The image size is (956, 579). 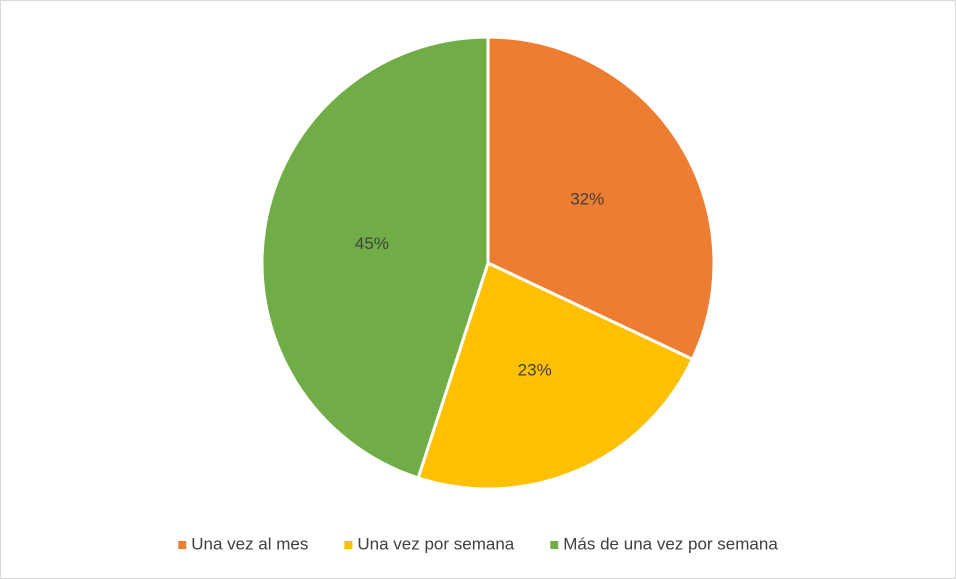 I want to click on legend-label: Una vez al mes, so click(x=249, y=543).